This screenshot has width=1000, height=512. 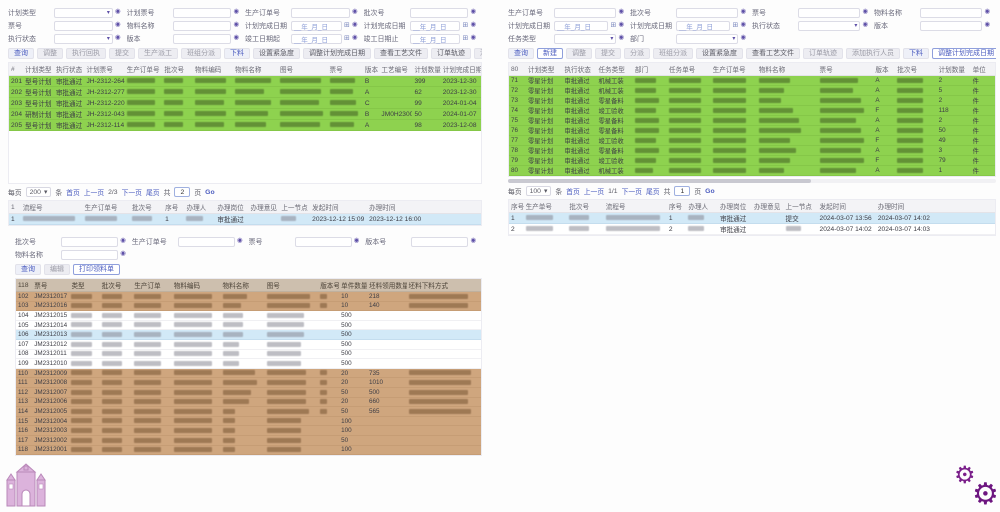 What do you see at coordinates (248, 334) in the screenshot?
I see `table-row: 106 JM2312013 500` at bounding box center [248, 334].